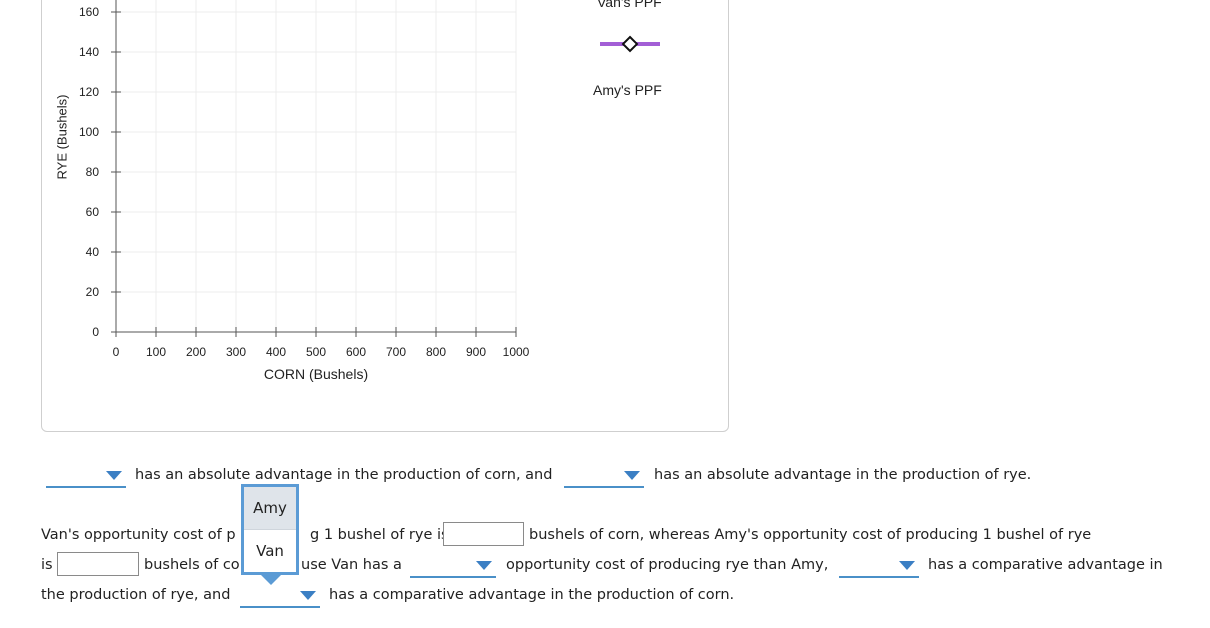  I want to click on q2-text-1: Van's opportunity cost of p, so click(138, 535).